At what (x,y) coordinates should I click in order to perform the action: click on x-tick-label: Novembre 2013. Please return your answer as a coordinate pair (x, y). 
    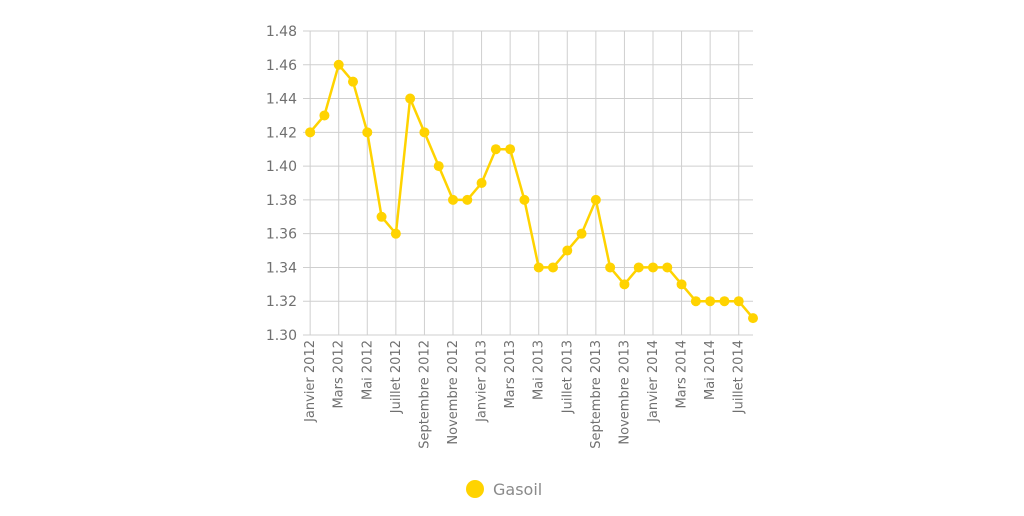
    Looking at the image, I should click on (624, 392).